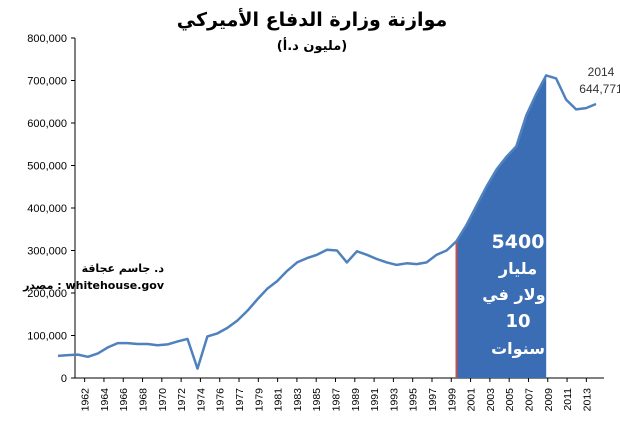 The image size is (620, 430). Describe the element at coordinates (433, 400) in the screenshot. I see `x-tick-label: 1997` at that location.